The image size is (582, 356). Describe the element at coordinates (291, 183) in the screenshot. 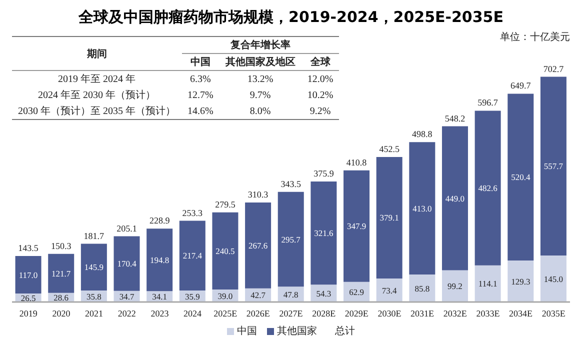

I see `total-label: 343.5` at that location.